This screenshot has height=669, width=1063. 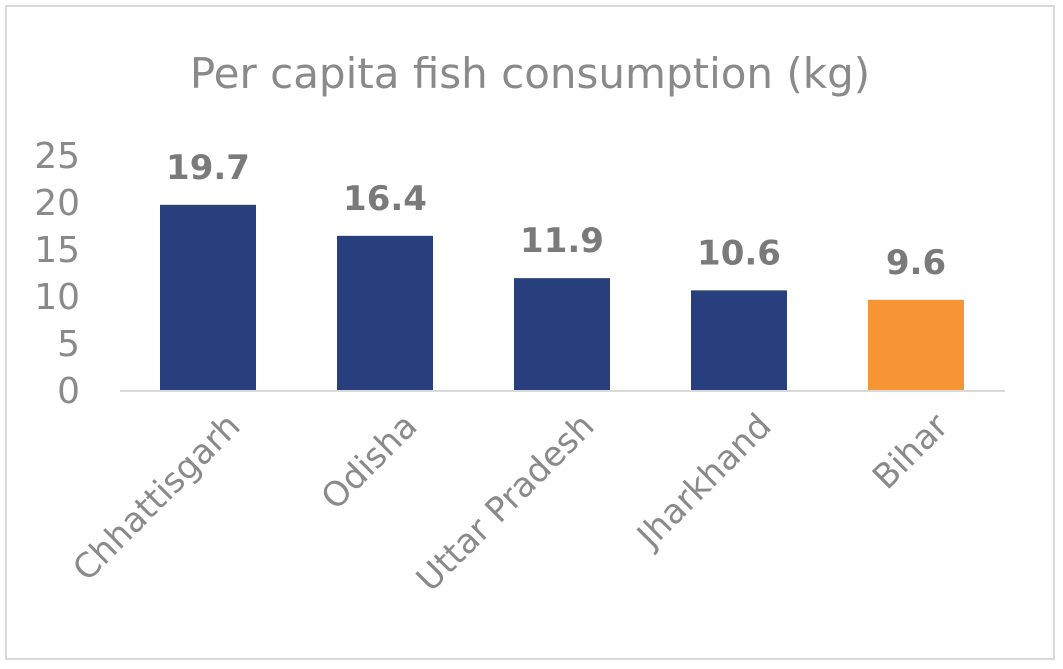 I want to click on data-label: 9.6, so click(x=916, y=263).